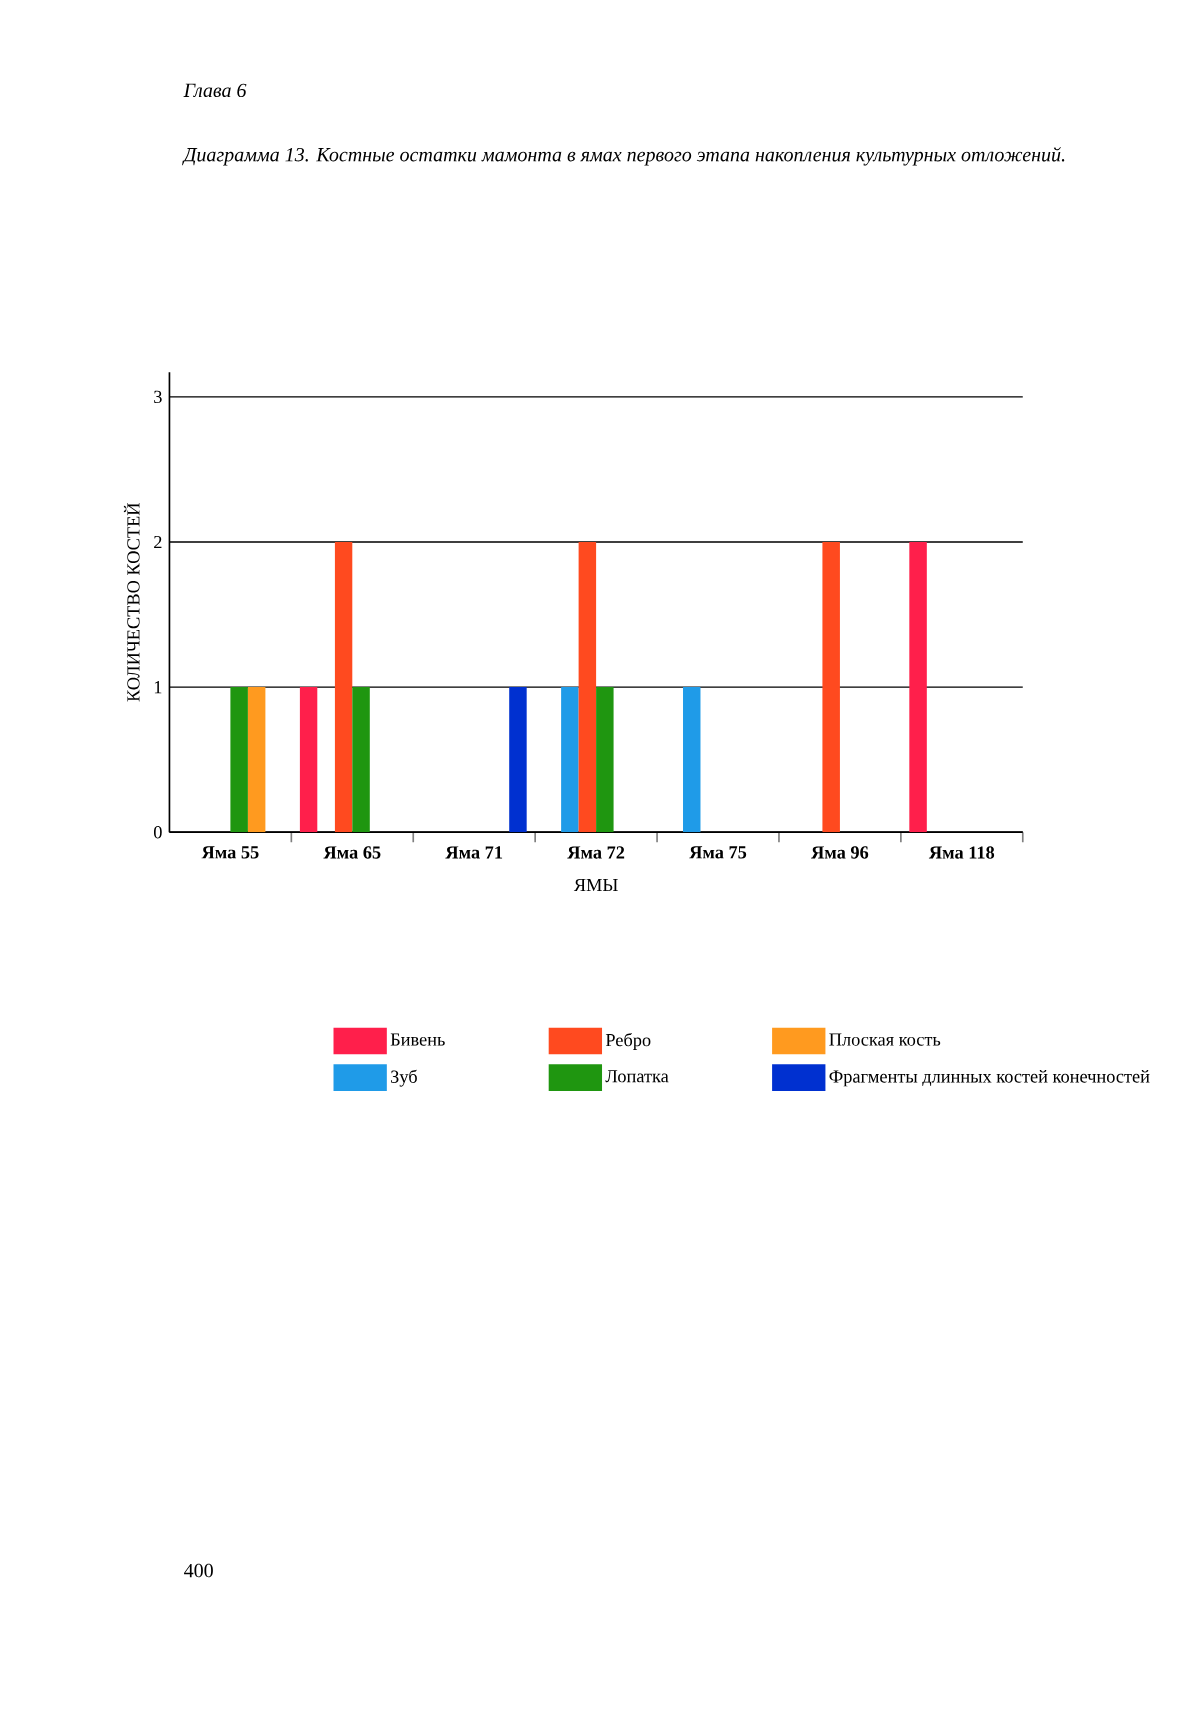  Describe the element at coordinates (215, 90) in the screenshot. I see `text: Глава 6` at that location.